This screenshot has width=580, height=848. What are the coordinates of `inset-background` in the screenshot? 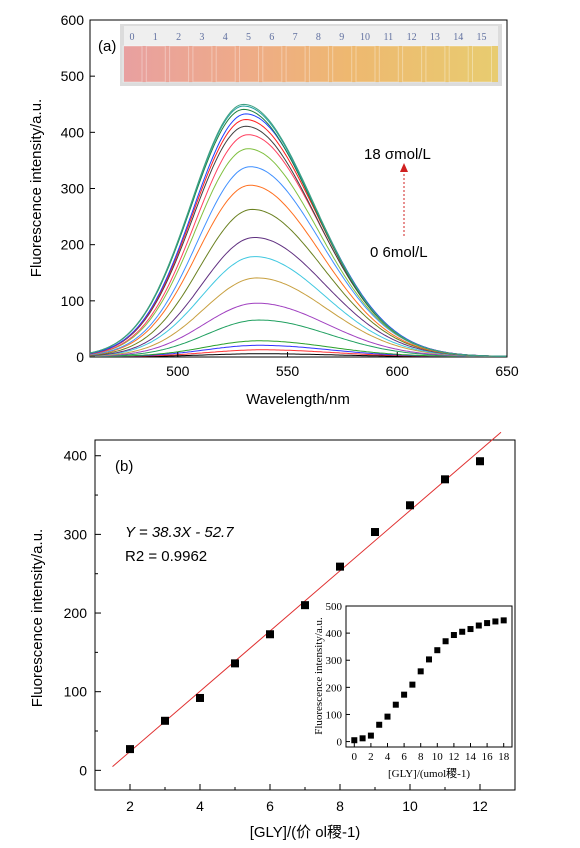 It's located at (429, 676).